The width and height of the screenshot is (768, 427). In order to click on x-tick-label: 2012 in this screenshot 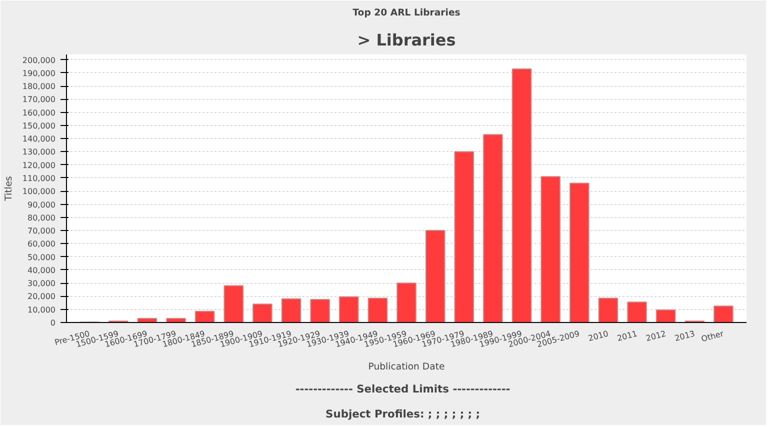, I will do `click(655, 336)`.